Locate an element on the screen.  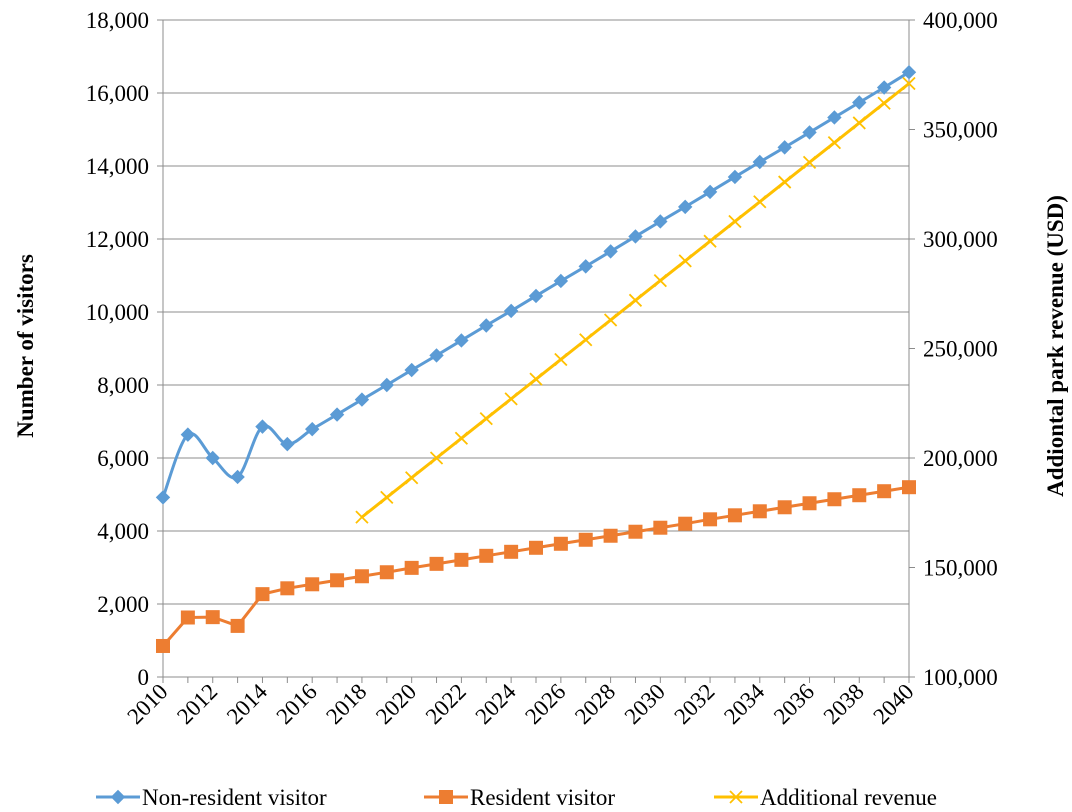
y2-tick-label: 400,000 is located at coordinates (960, 20).